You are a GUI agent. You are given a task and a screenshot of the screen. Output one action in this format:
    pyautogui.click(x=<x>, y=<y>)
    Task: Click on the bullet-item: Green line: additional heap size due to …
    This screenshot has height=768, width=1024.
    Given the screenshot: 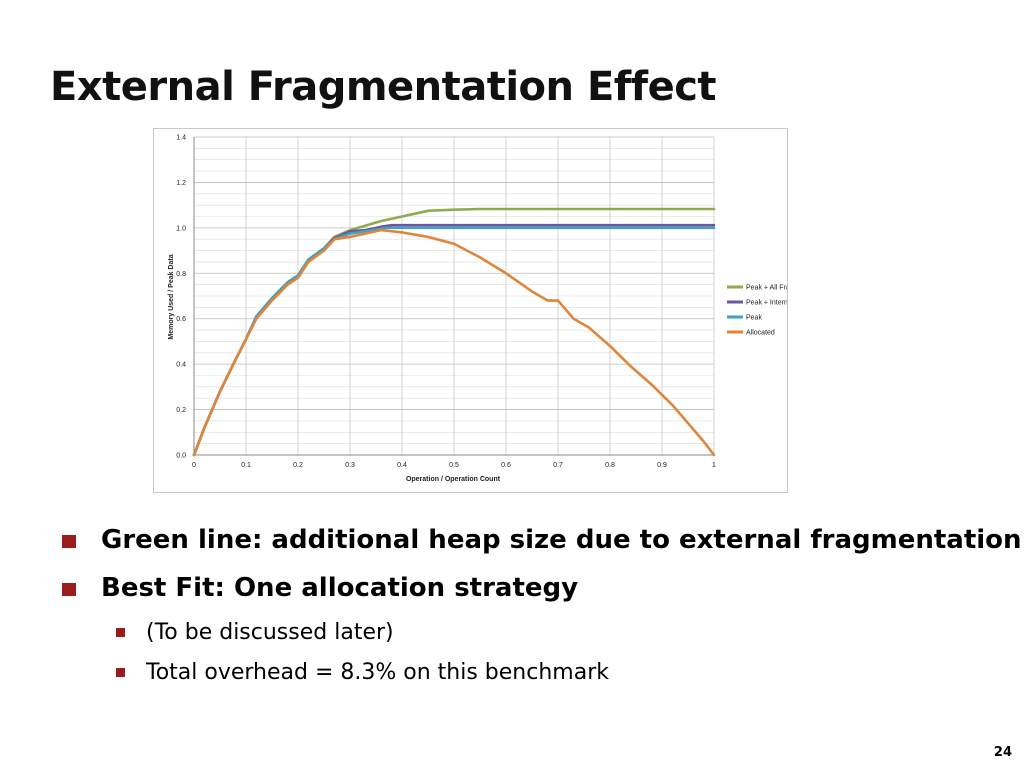 What is the action you would take?
    pyautogui.click(x=542, y=544)
    